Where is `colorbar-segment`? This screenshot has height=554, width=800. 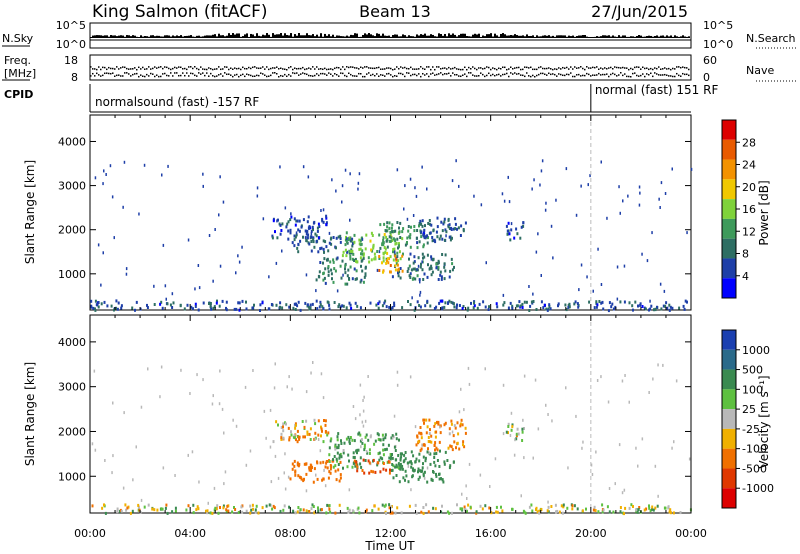
colorbar-segment is located at coordinates (729, 268).